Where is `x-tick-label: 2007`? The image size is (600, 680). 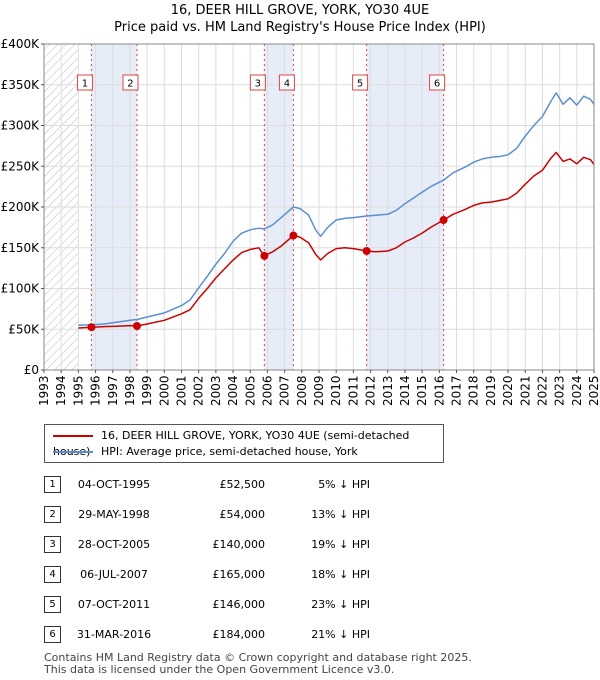 x-tick-label: 2007 is located at coordinates (285, 390).